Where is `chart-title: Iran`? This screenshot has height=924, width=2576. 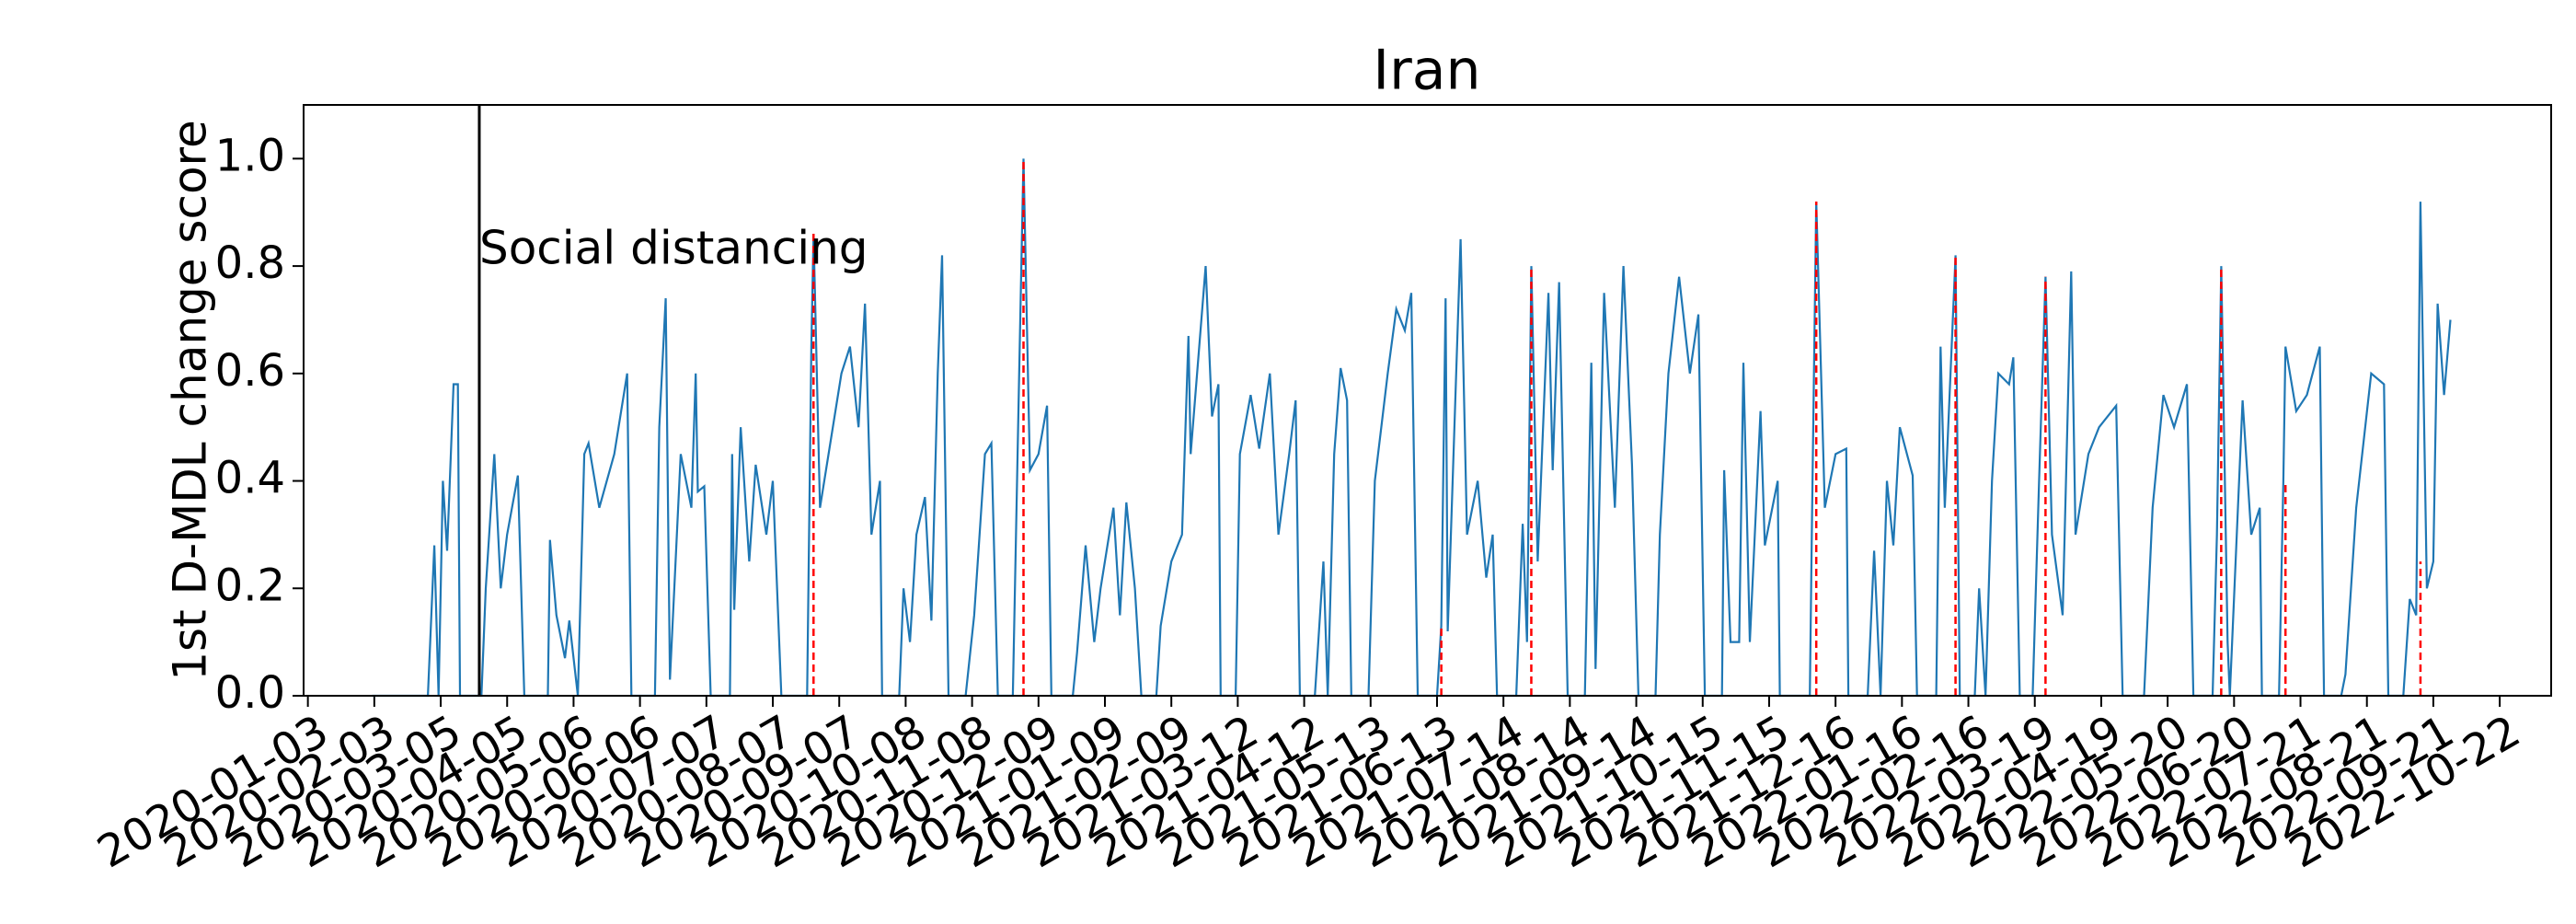 chart-title: Iran is located at coordinates (1426, 71).